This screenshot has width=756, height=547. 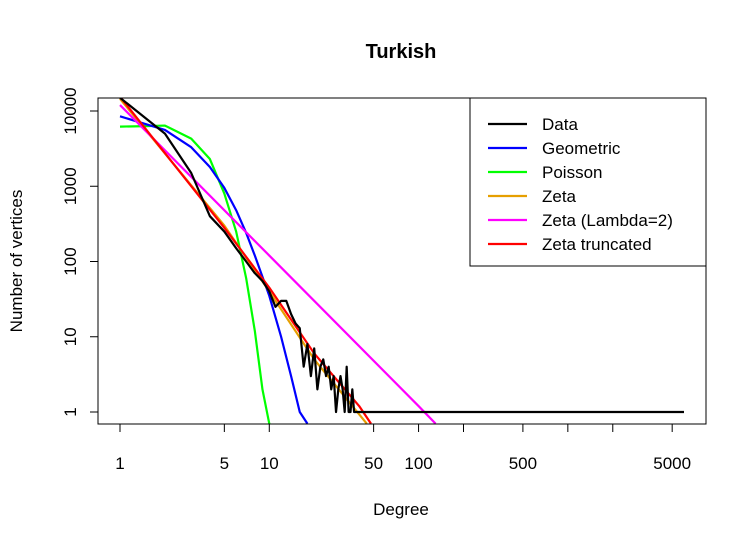 What do you see at coordinates (70, 261) in the screenshot?
I see `y-tick-label: 100` at bounding box center [70, 261].